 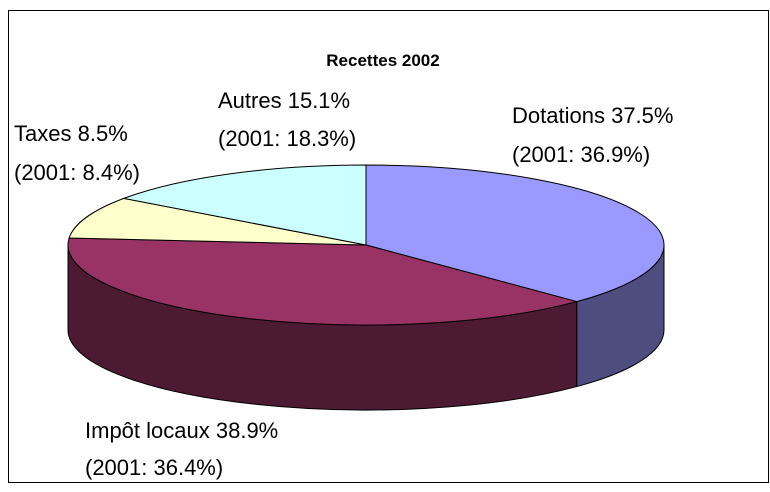 I want to click on slice-label: Taxes 8.5%, so click(x=71, y=133).